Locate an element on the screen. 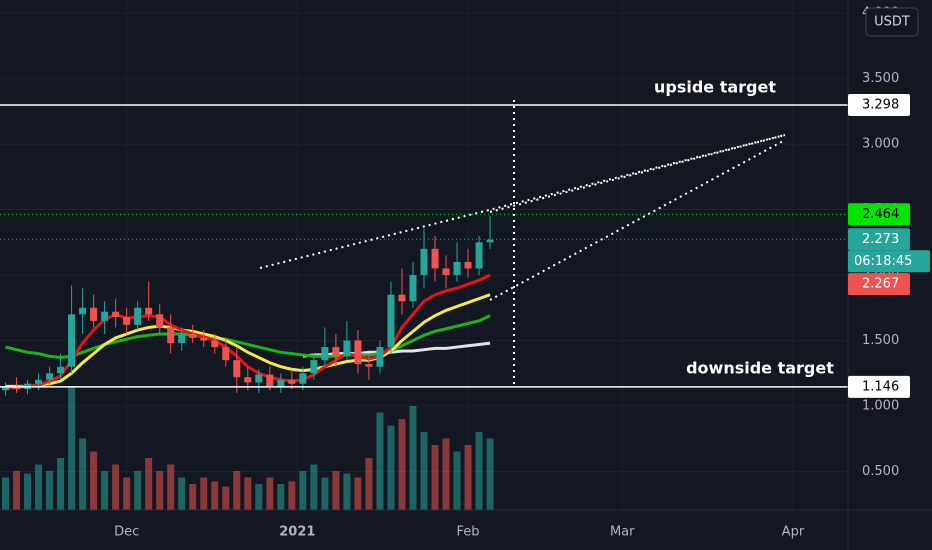 This screenshot has width=932, height=550. annotation: downside target is located at coordinates (760, 368).